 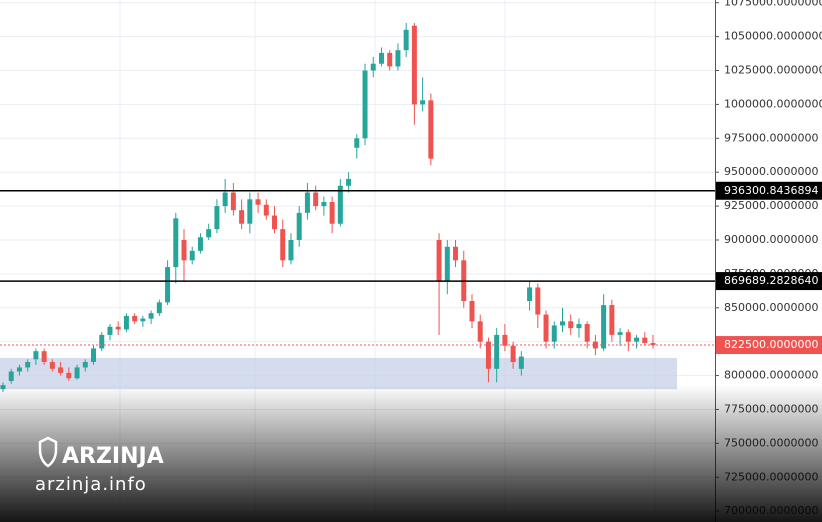 What do you see at coordinates (48, 452) in the screenshot?
I see `logo-shield` at bounding box center [48, 452].